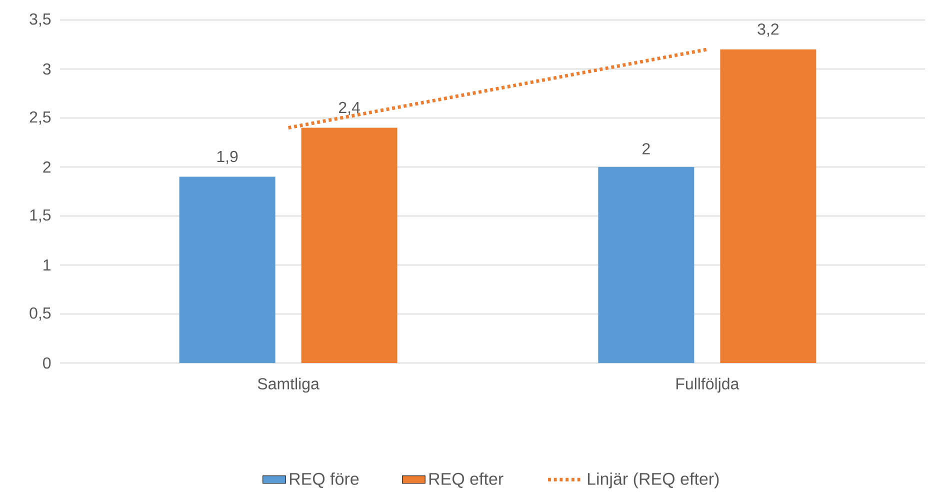 This screenshot has height=495, width=935. I want to click on y-tick-label: 0, so click(47, 363).